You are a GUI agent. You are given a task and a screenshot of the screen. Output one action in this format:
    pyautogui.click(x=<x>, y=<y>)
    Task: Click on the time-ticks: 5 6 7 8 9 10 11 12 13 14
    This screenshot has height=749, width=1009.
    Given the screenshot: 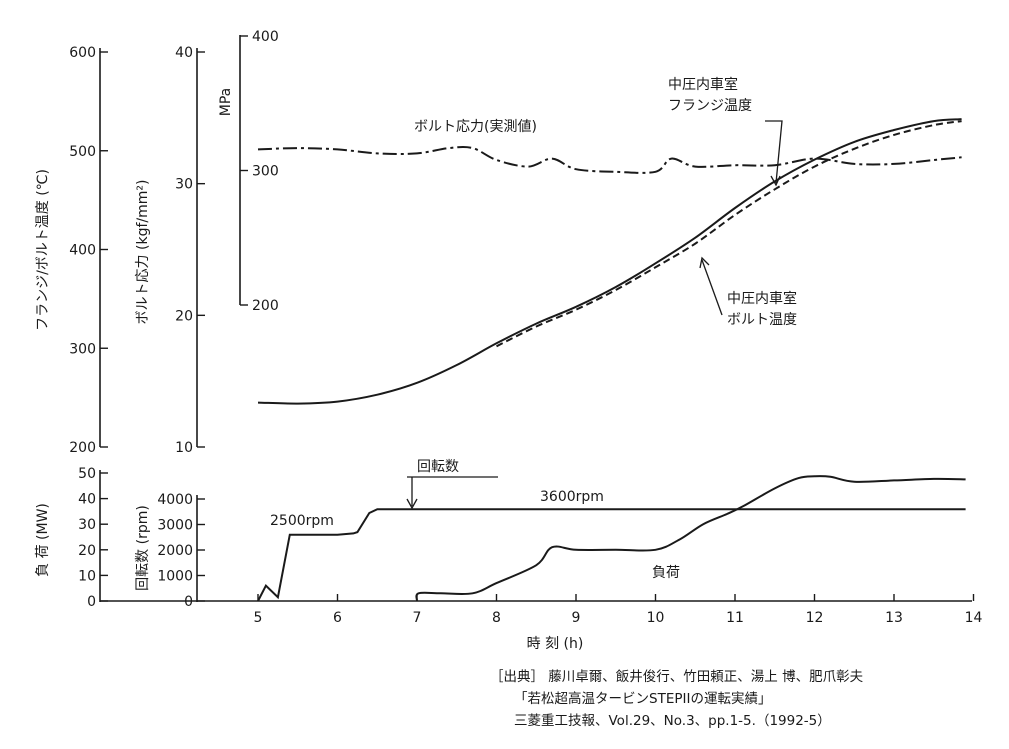 What is the action you would take?
    pyautogui.click(x=618, y=610)
    